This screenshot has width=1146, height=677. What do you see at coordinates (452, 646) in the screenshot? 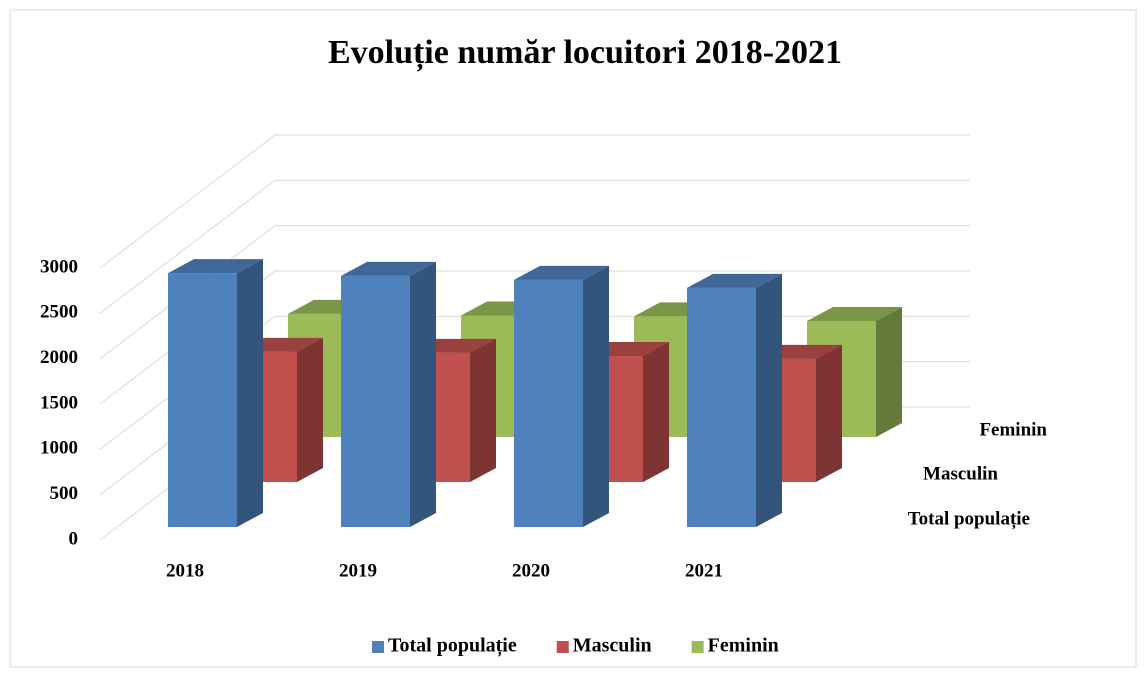
I see `legend-label: Total populație` at bounding box center [452, 646].